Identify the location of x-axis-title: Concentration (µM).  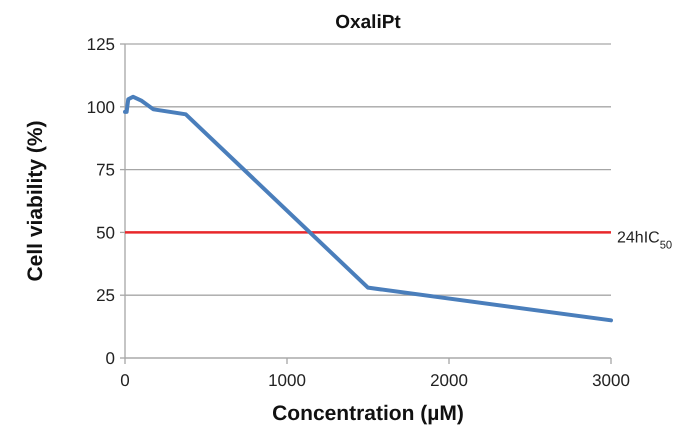
(368, 413).